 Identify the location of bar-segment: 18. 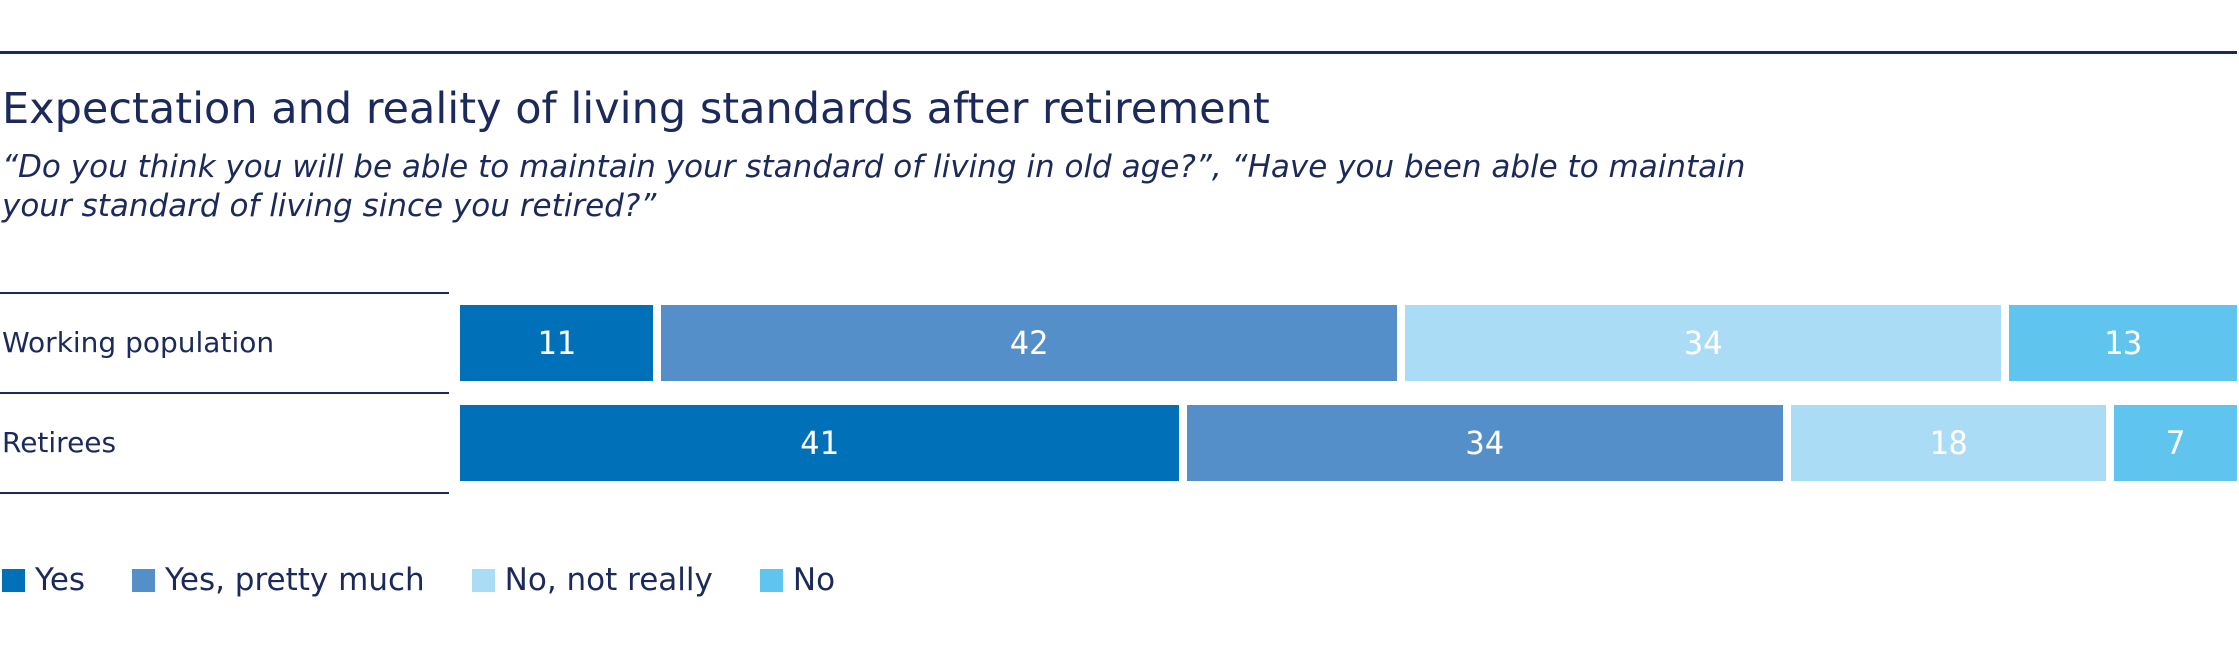
(1948, 443).